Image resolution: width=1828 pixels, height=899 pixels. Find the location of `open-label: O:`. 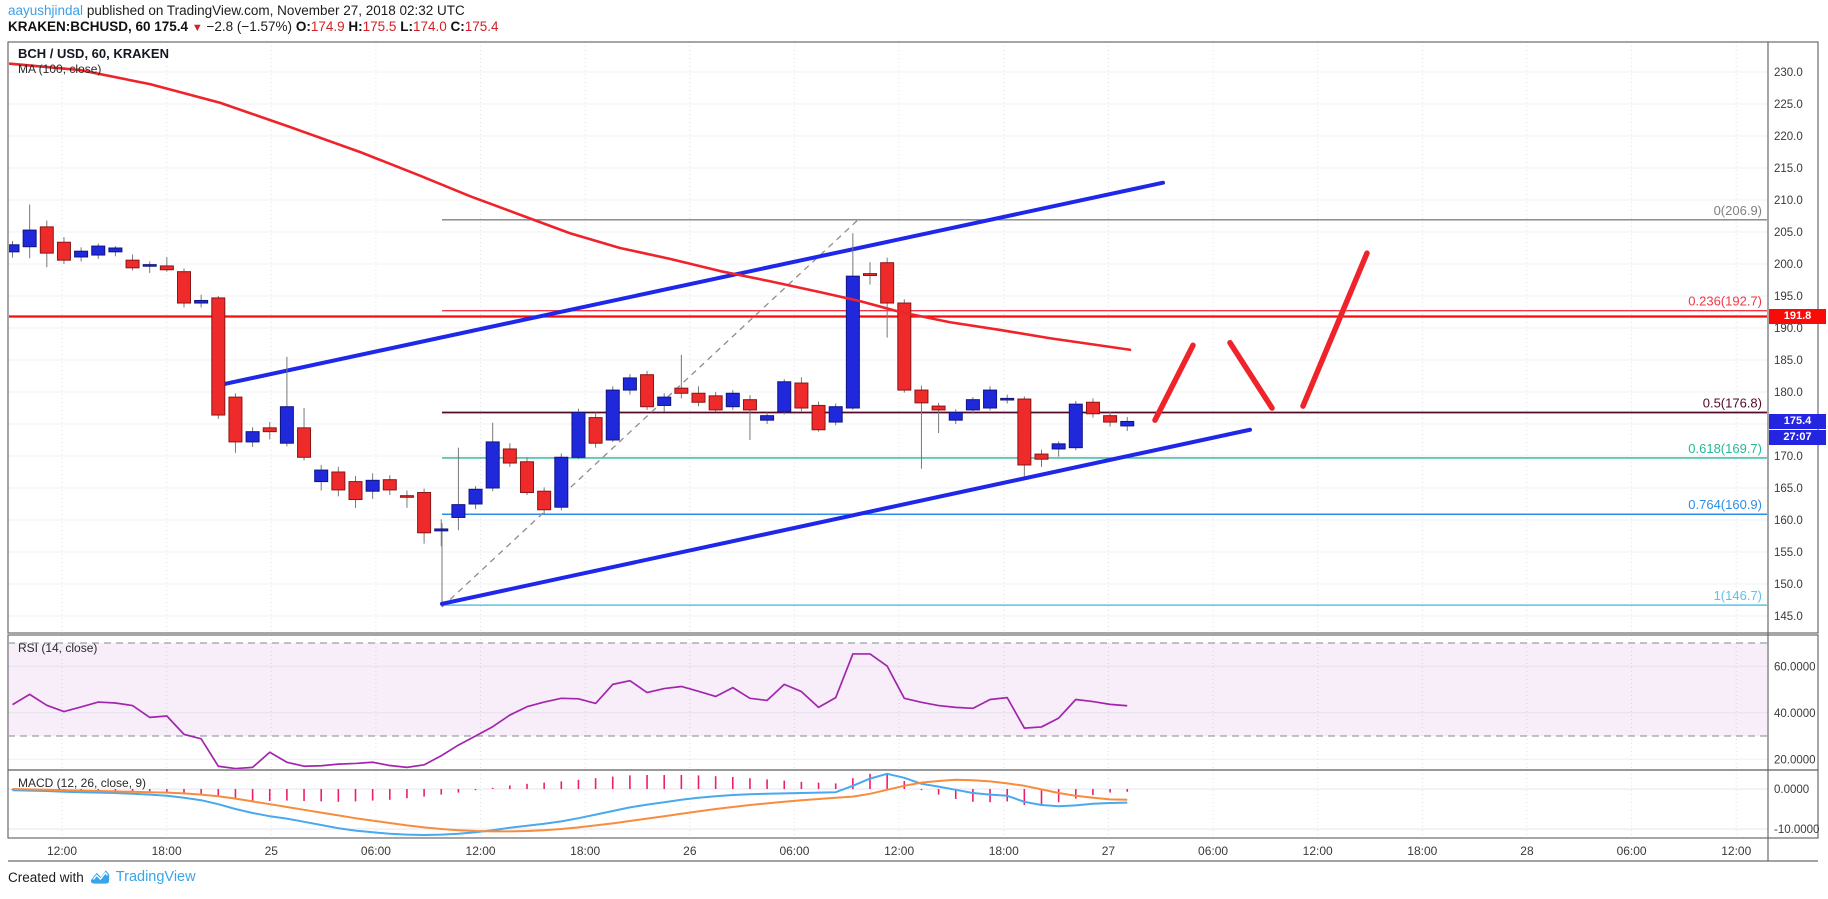

open-label: O: is located at coordinates (303, 26).